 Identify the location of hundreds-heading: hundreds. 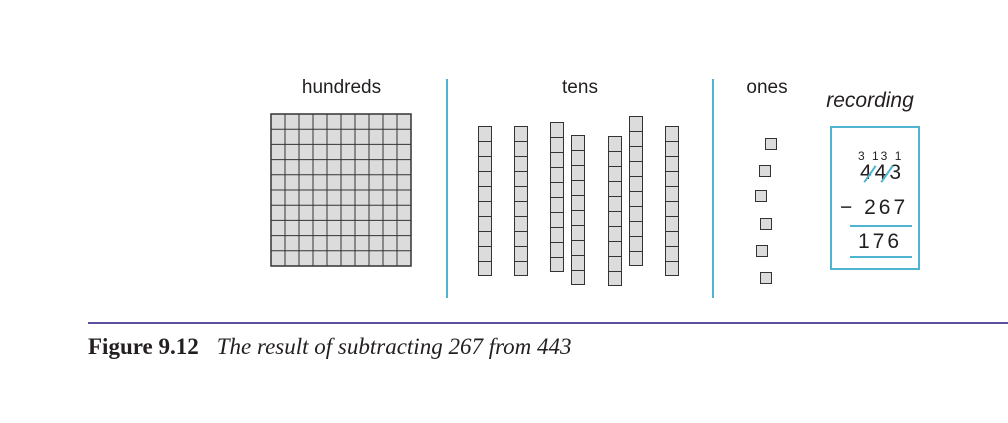
(341, 87).